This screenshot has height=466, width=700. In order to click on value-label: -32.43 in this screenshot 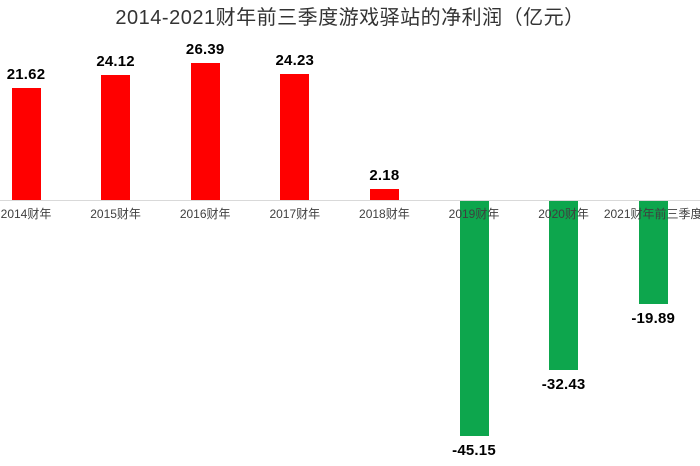, I will do `click(563, 384)`.